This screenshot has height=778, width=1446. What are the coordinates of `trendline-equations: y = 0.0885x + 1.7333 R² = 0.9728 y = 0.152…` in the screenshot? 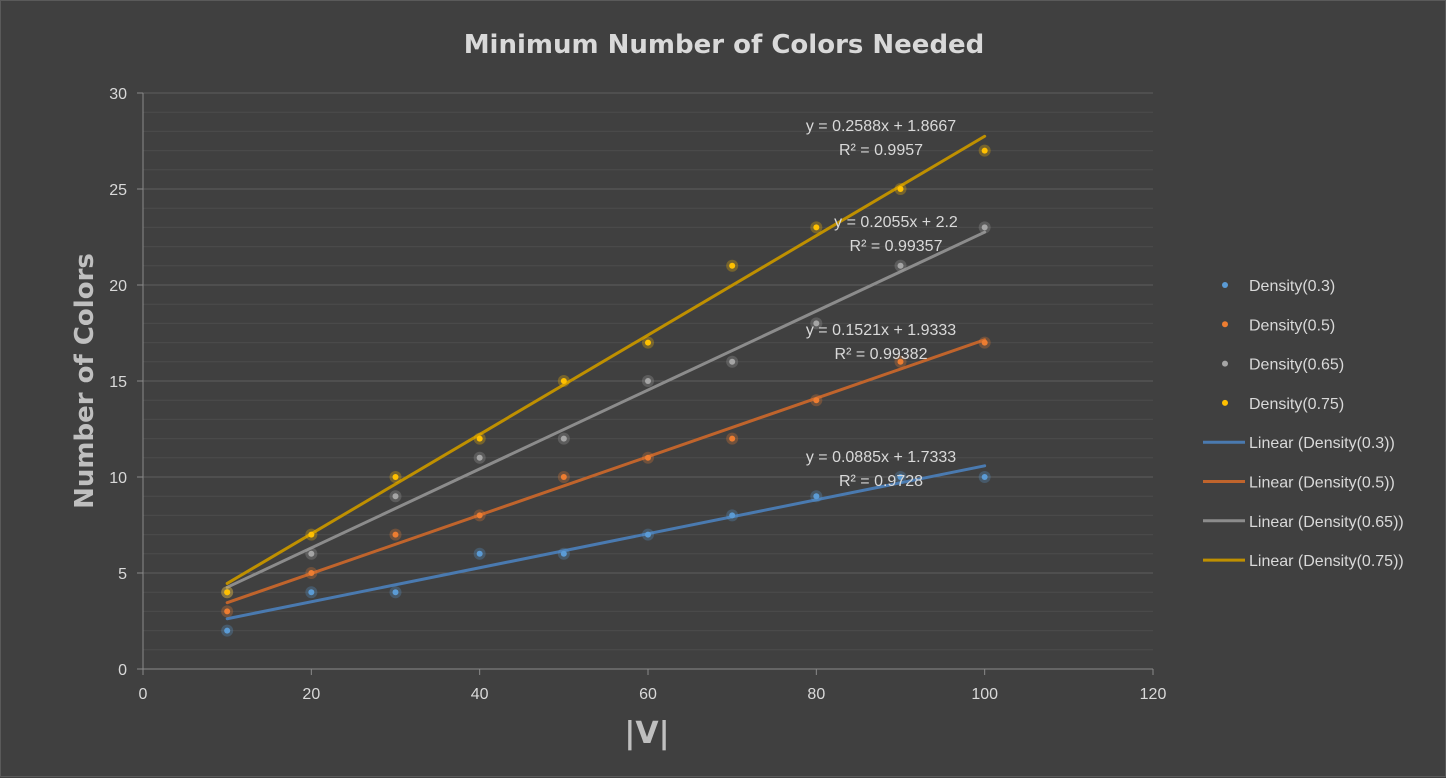 It's located at (882, 304).